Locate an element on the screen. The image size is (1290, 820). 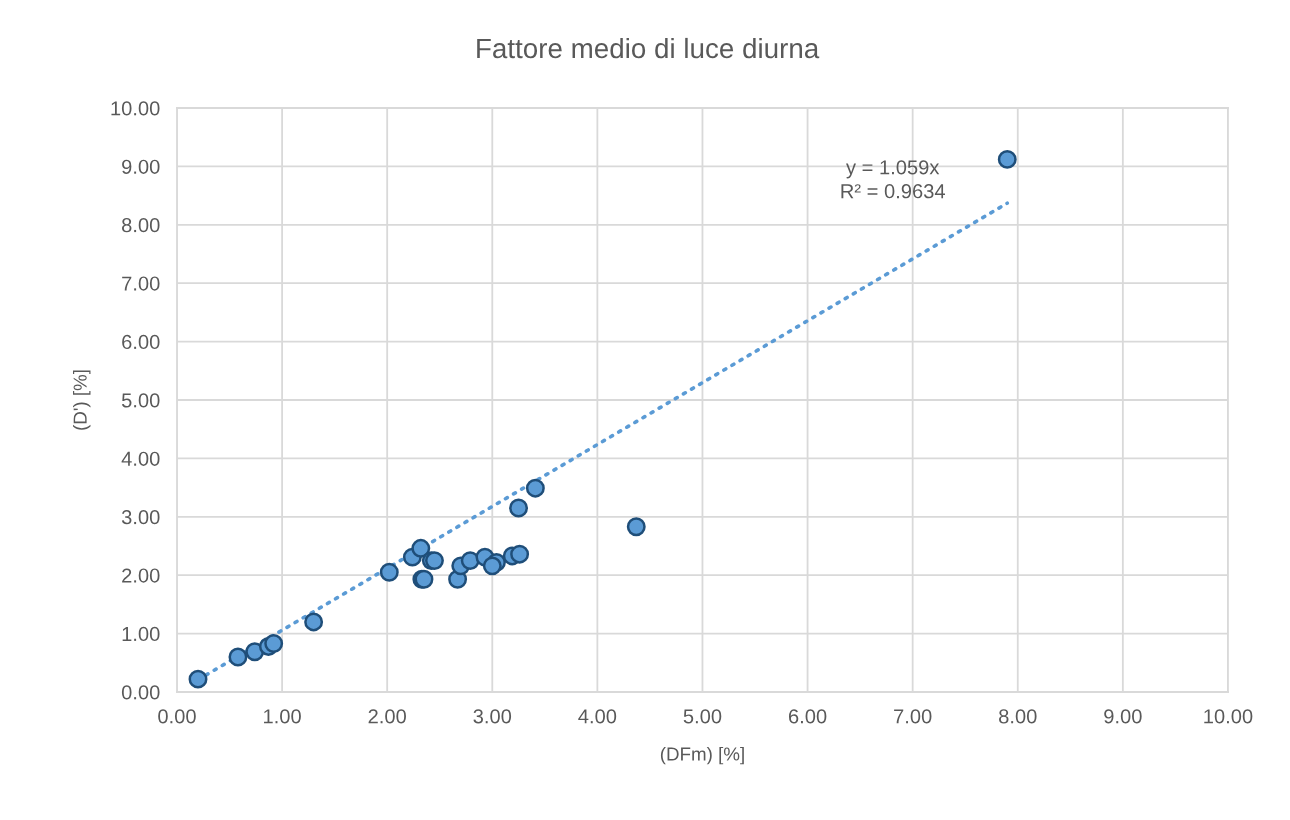
y-tick-label: 4.00 is located at coordinates (140, 458).